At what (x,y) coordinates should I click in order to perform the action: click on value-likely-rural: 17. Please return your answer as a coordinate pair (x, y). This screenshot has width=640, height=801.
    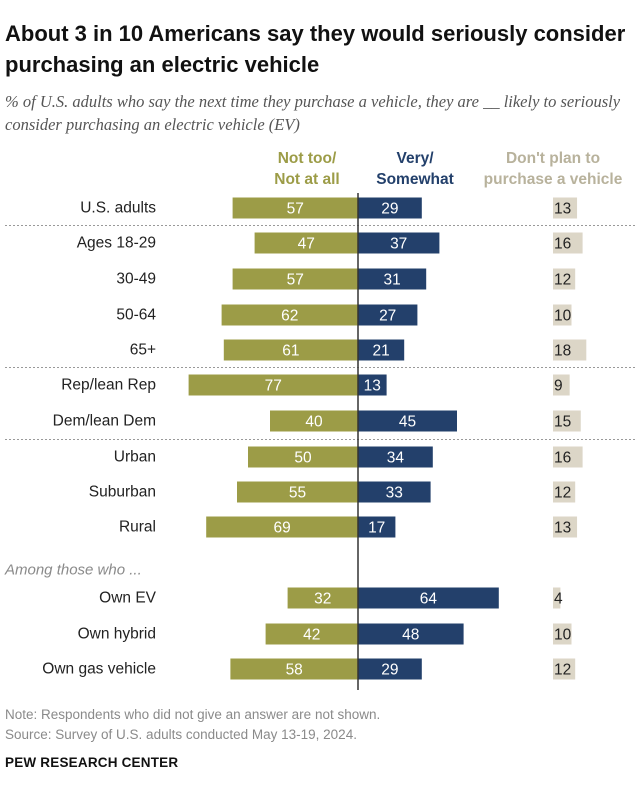
    Looking at the image, I should click on (376, 528).